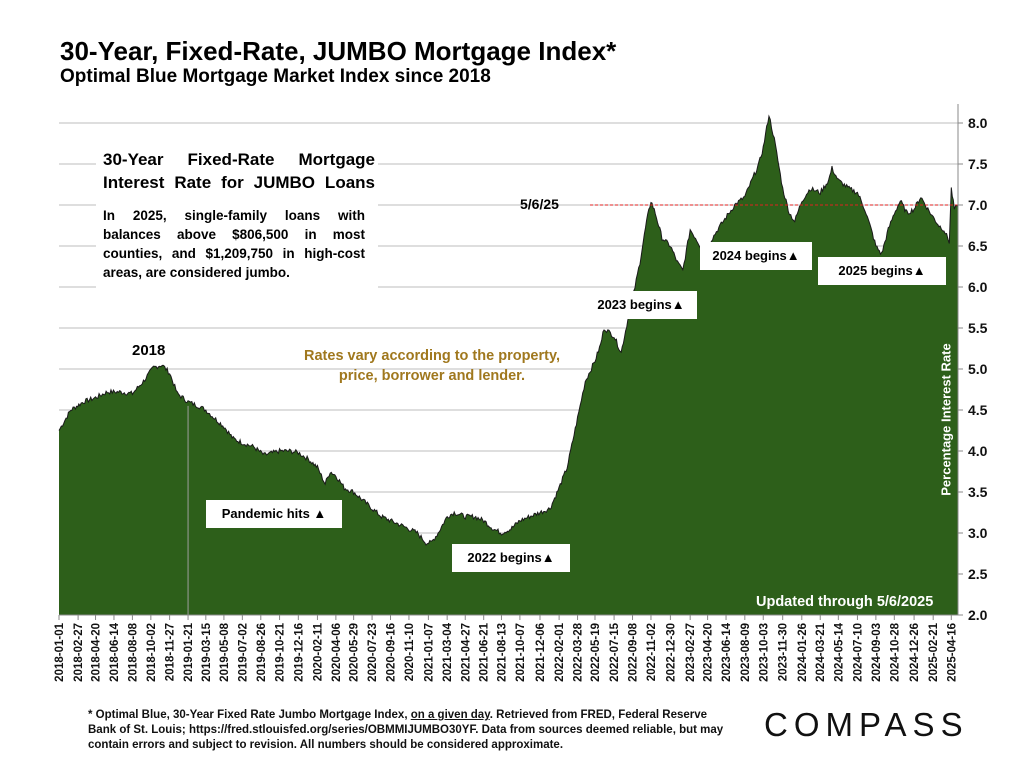 The width and height of the screenshot is (1024, 768). Describe the element at coordinates (978, 164) in the screenshot. I see `y-tick-label: 7.5` at that location.